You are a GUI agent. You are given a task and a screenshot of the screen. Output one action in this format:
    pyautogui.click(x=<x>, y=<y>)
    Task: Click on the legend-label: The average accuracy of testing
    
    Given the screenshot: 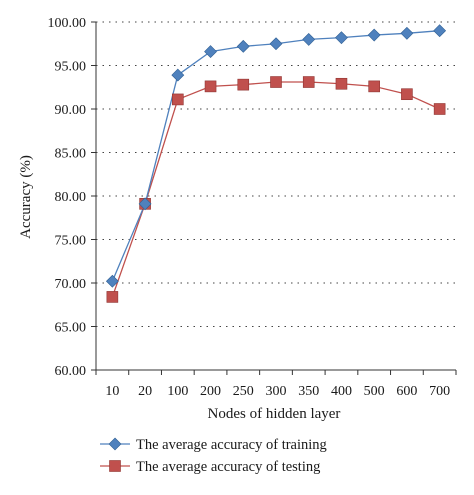 What is the action you would take?
    pyautogui.click(x=228, y=467)
    